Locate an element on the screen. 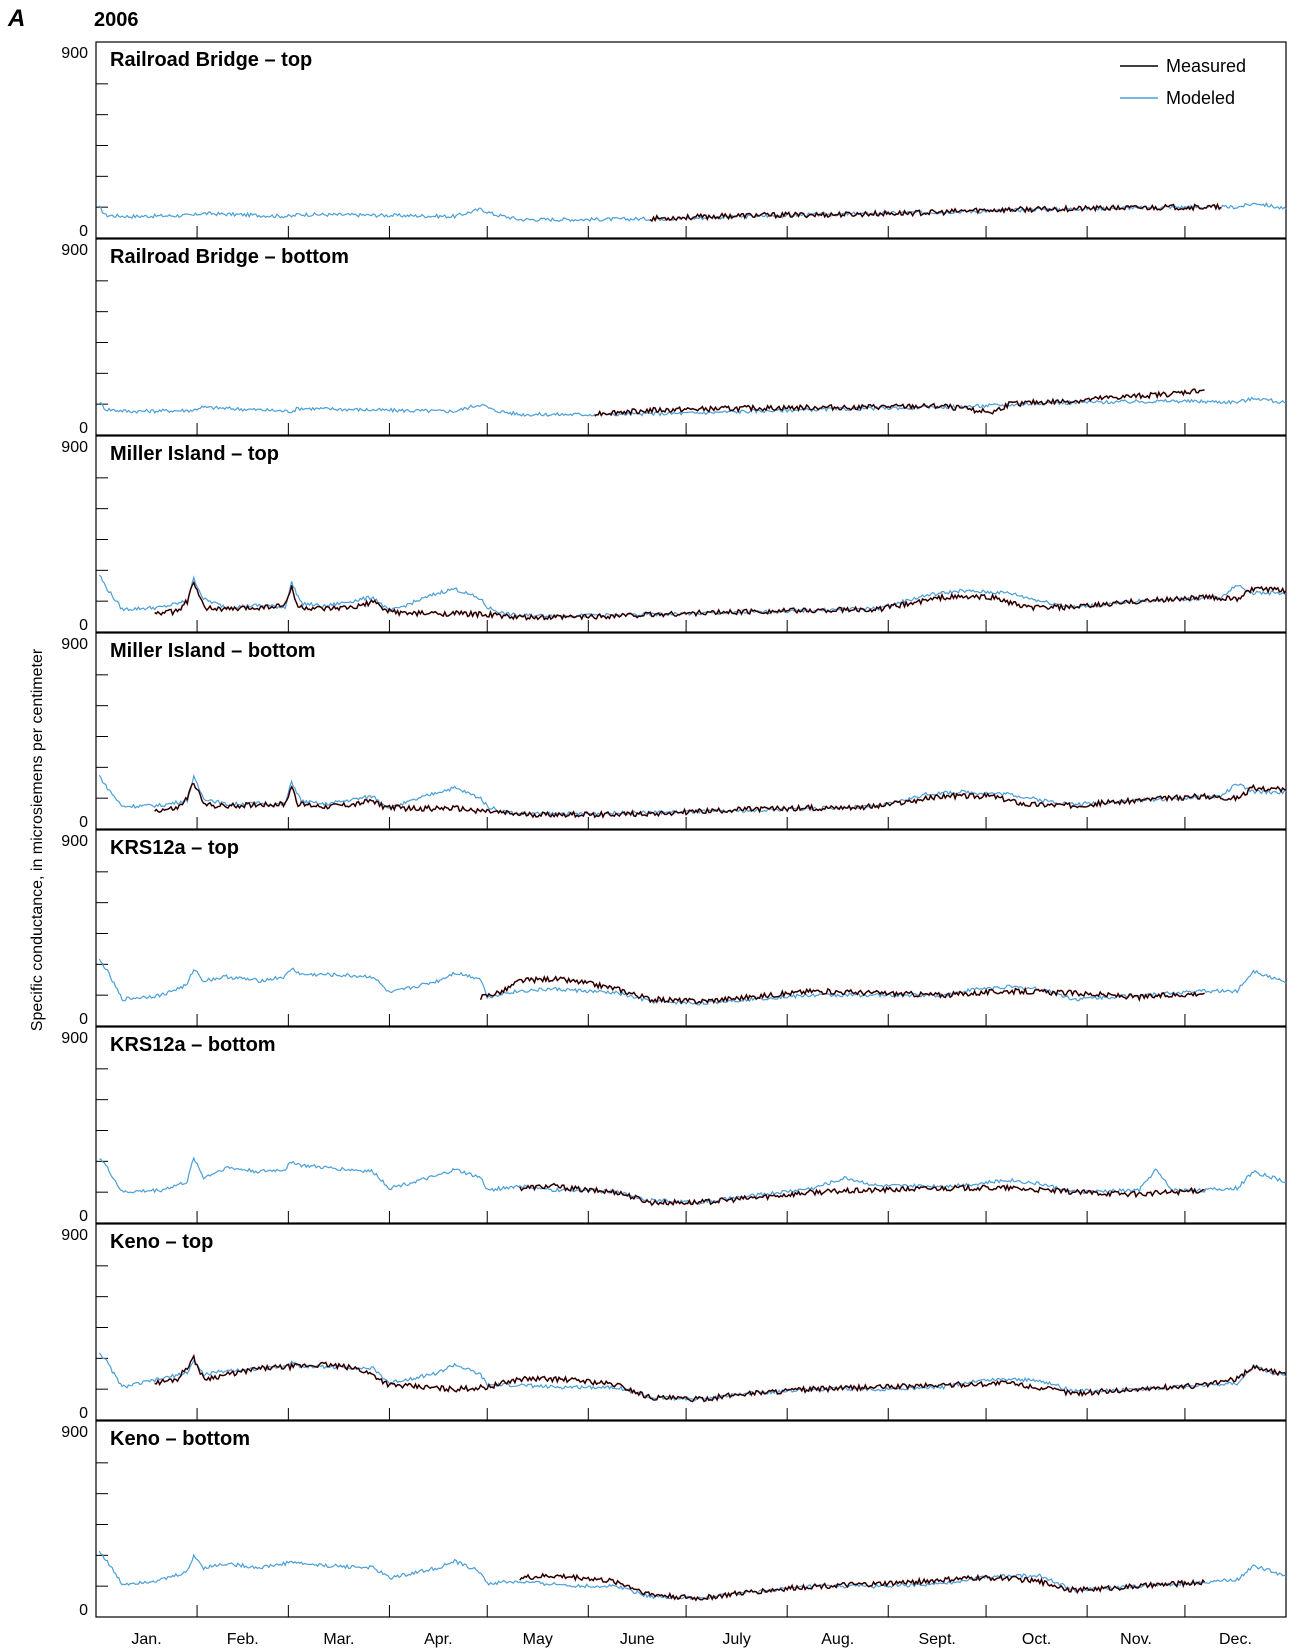 This screenshot has height=1652, width=1291. x-tick-label: Jan. is located at coordinates (146, 1639).